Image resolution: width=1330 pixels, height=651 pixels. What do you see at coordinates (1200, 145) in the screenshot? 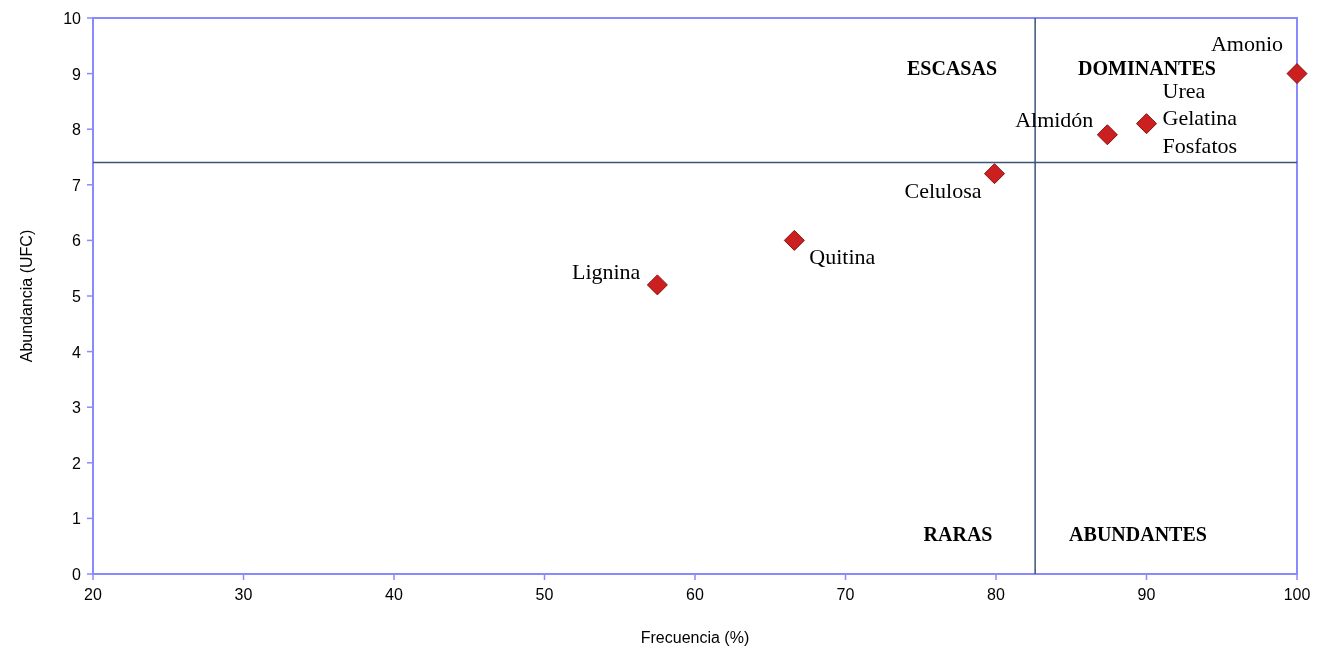
I see `annotation: Fosfatos` at bounding box center [1200, 145].